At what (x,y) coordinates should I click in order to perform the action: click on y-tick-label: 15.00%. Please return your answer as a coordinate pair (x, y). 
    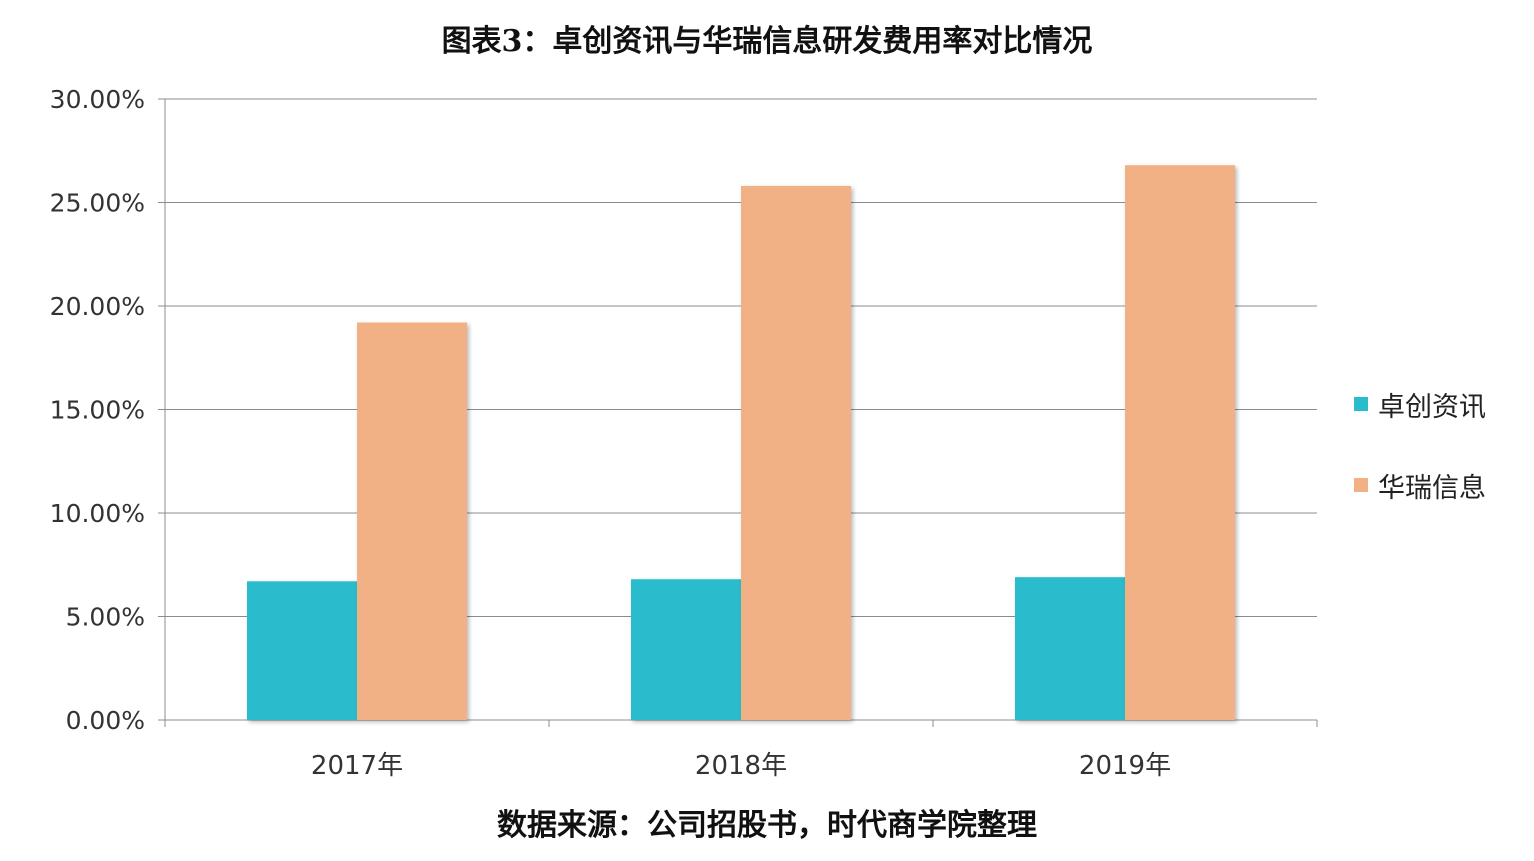
    Looking at the image, I should click on (97, 410).